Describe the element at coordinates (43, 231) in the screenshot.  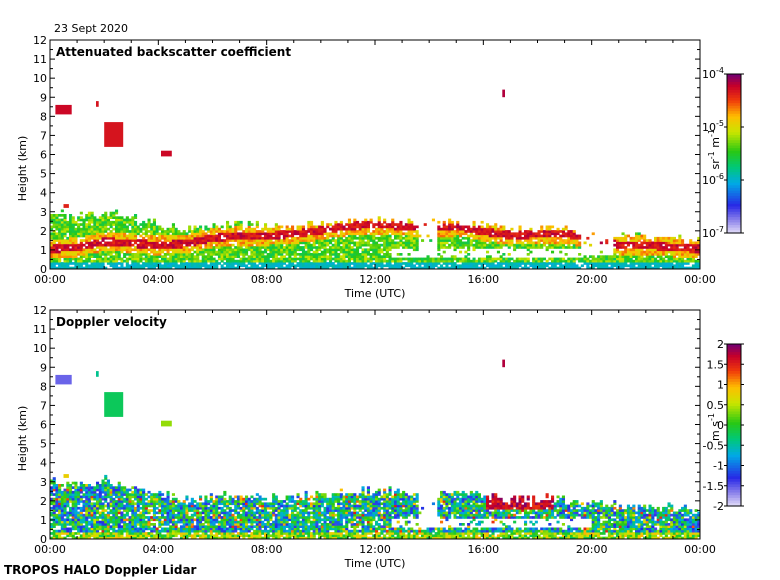
I see `y-tick-label: 2` at that location.